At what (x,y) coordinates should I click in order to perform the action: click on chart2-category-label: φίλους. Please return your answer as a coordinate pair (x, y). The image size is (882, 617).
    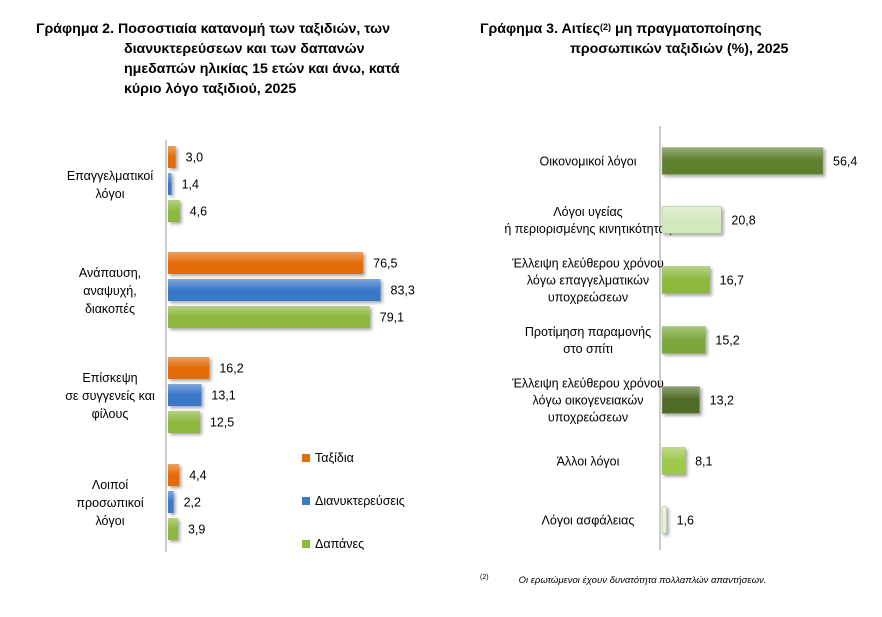
    Looking at the image, I should click on (110, 414).